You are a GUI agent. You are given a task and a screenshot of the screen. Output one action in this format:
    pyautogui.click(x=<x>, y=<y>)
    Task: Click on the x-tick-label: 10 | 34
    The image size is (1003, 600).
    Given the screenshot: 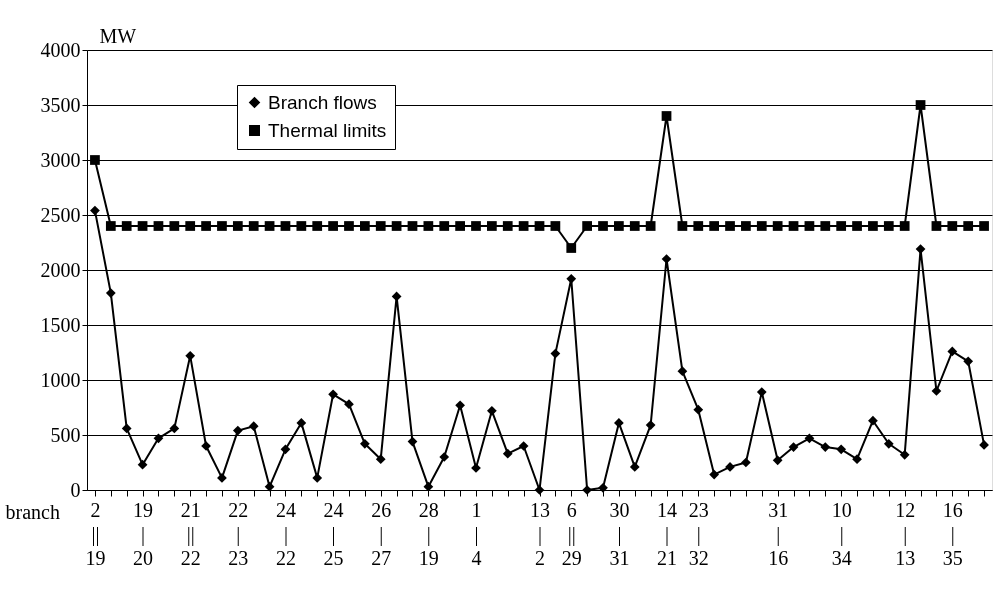 What is the action you would take?
    pyautogui.click(x=841, y=533)
    